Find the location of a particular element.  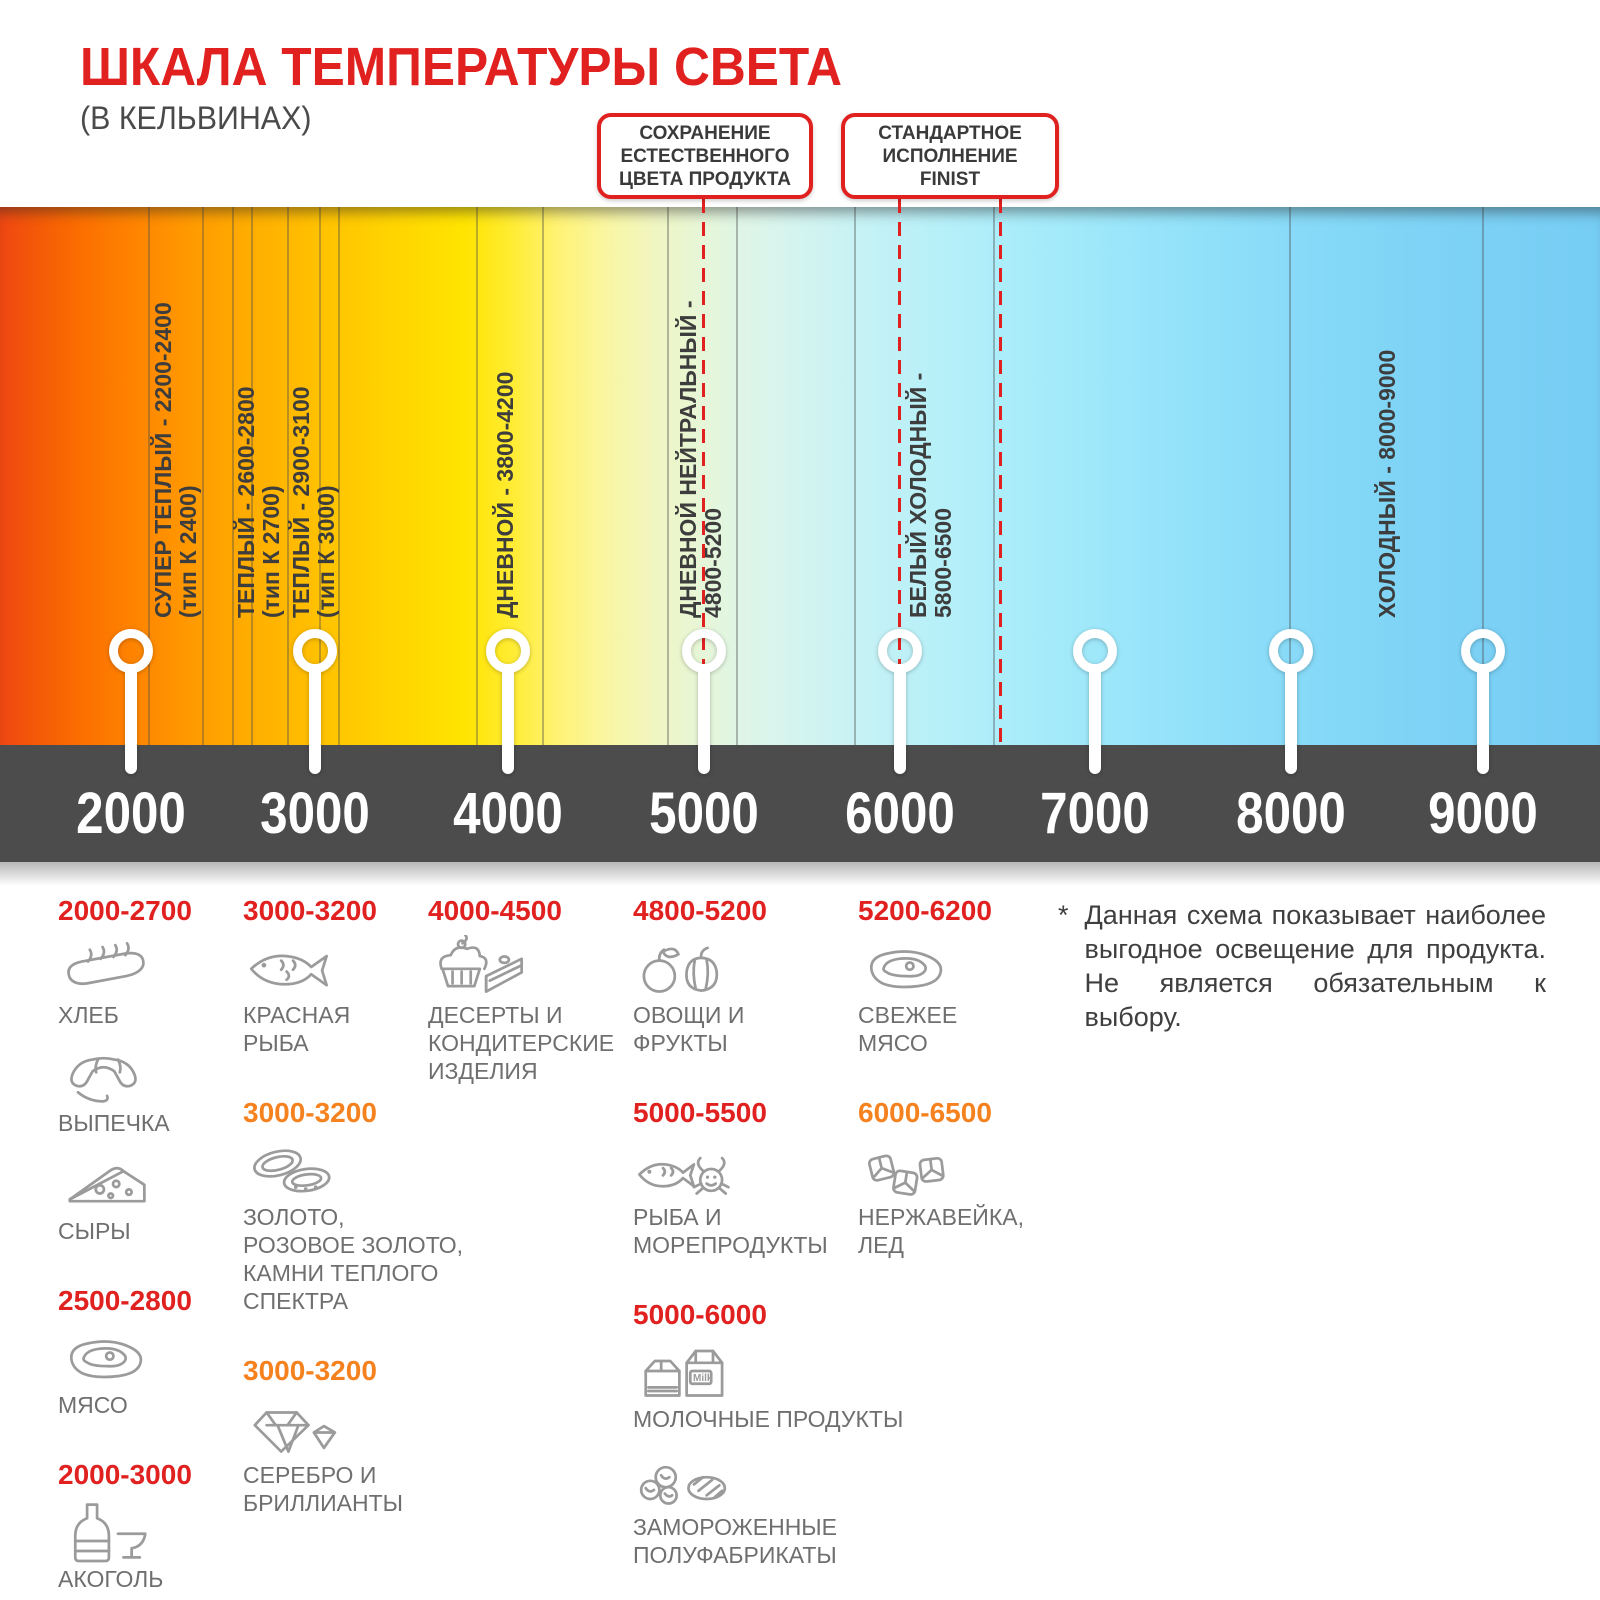

legend-item: МЯСО is located at coordinates (145, 1372).